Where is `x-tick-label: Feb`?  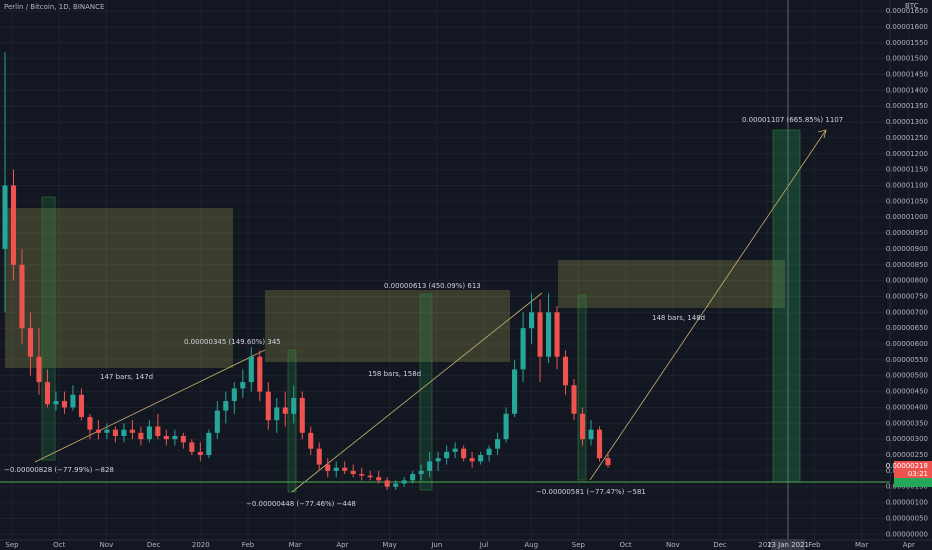
x-tick-label: Feb is located at coordinates (814, 545).